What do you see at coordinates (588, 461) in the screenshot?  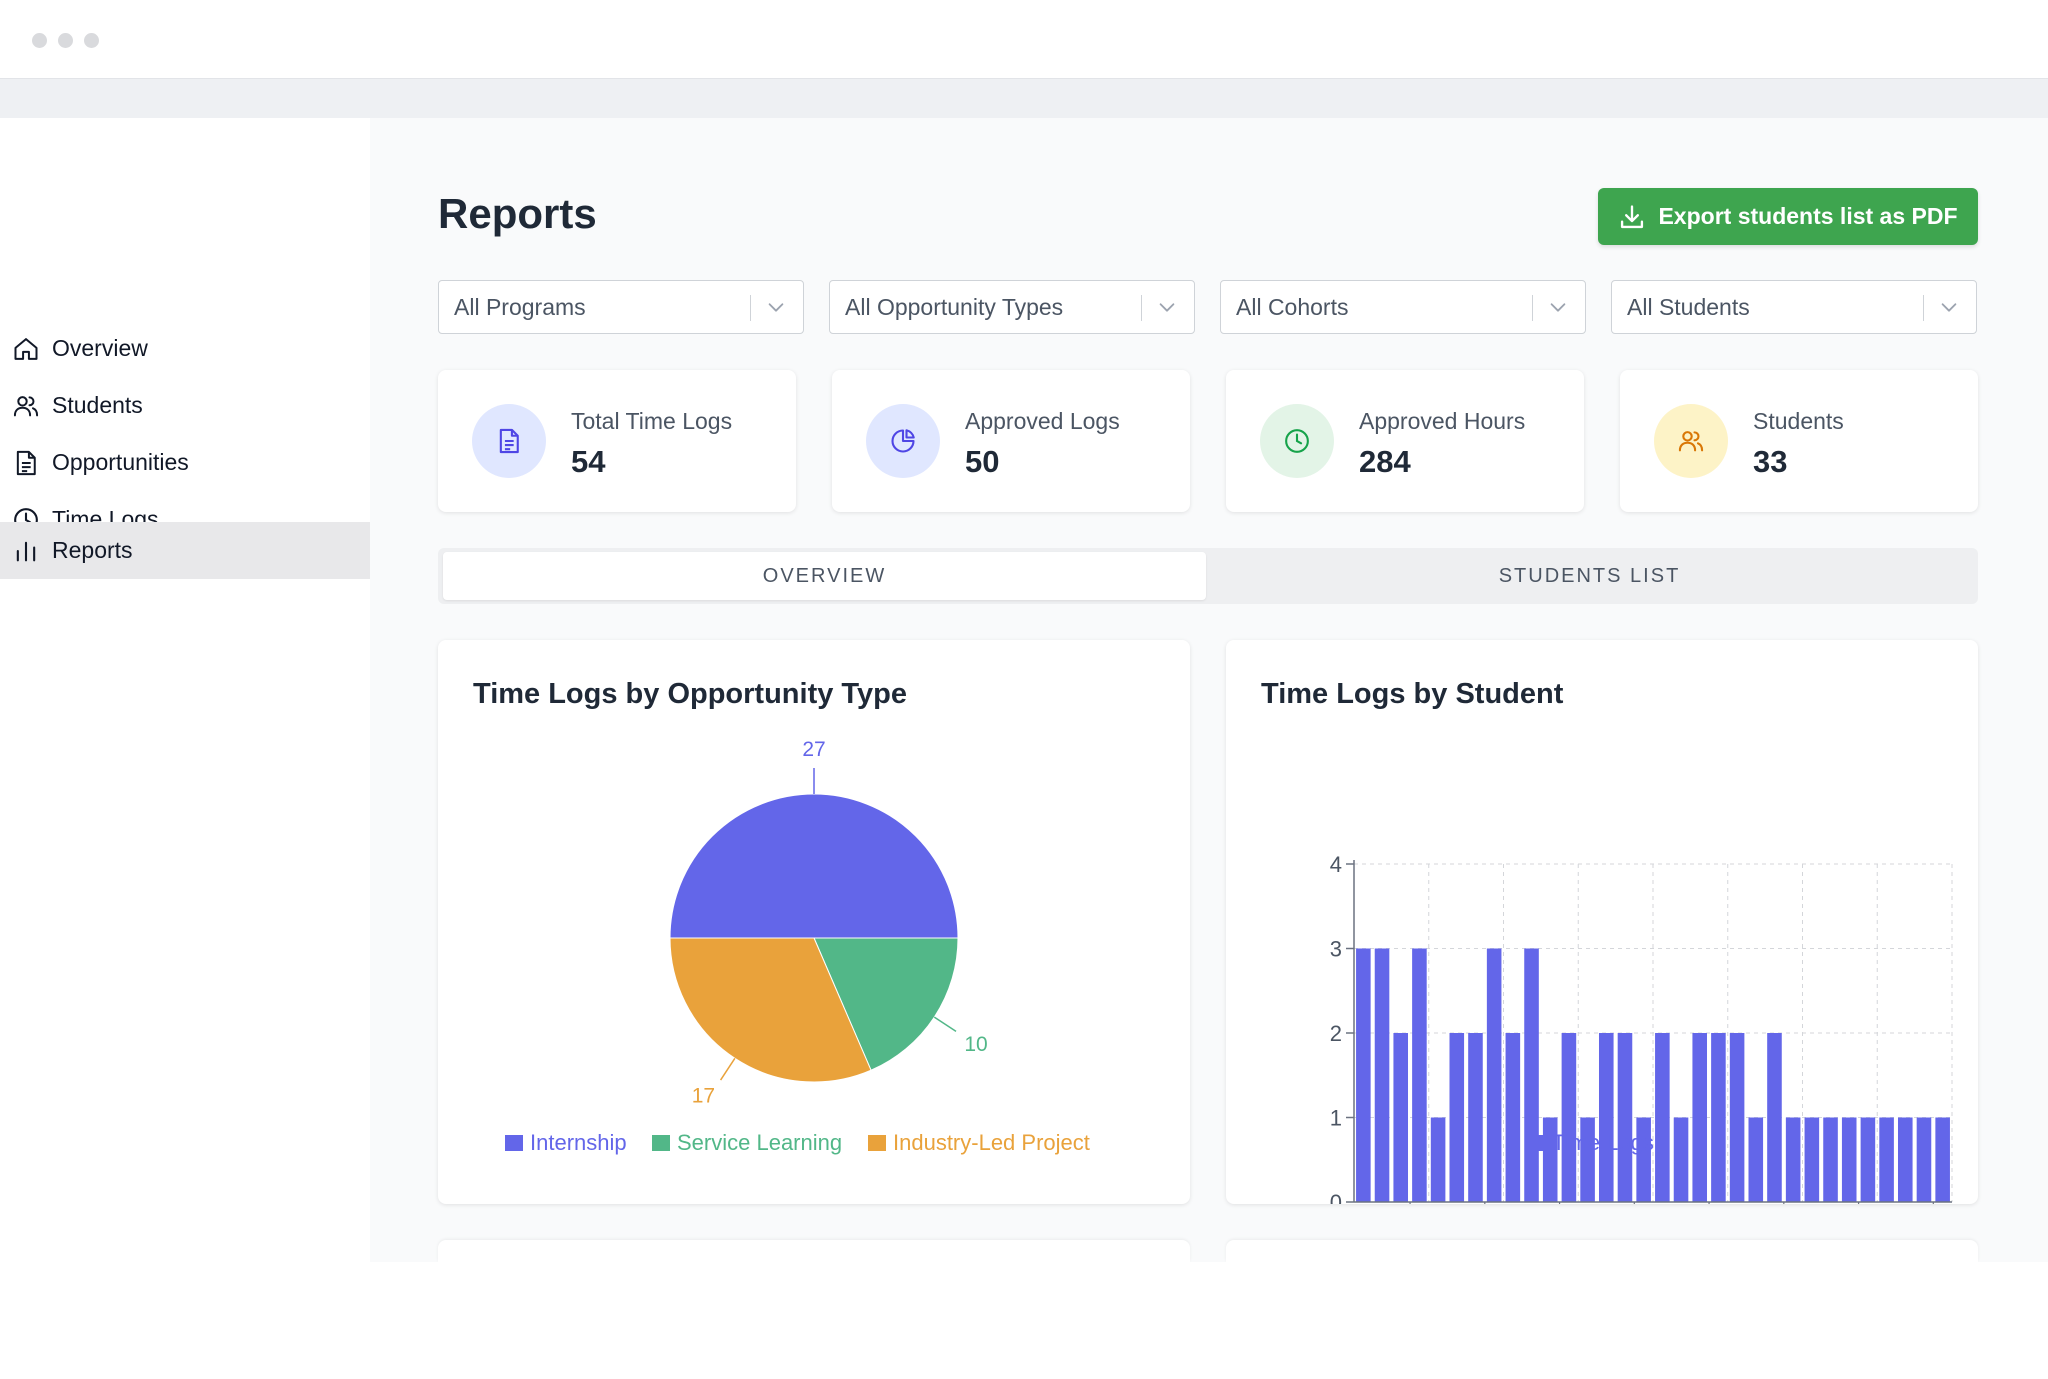 I see `stat-value: 54` at bounding box center [588, 461].